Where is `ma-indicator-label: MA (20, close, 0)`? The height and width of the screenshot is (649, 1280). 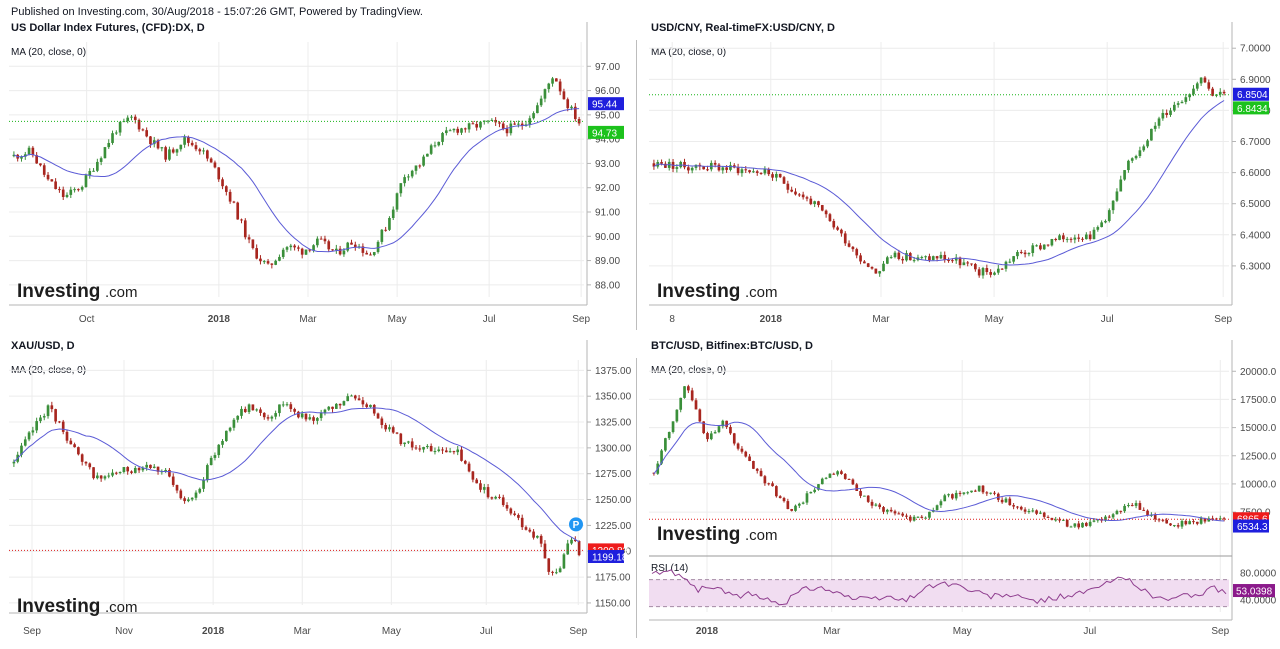 ma-indicator-label: MA (20, close, 0) is located at coordinates (689, 370).